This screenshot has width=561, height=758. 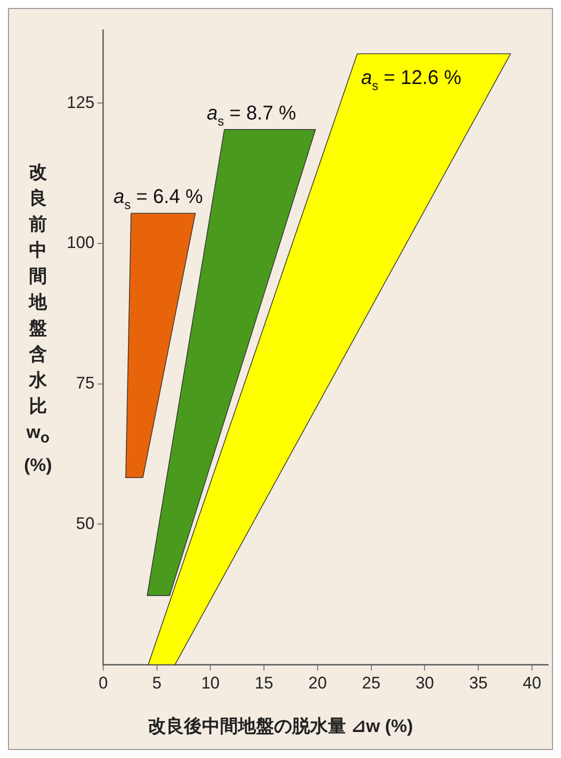 I want to click on x-tick-label: 30, so click(x=425, y=683).